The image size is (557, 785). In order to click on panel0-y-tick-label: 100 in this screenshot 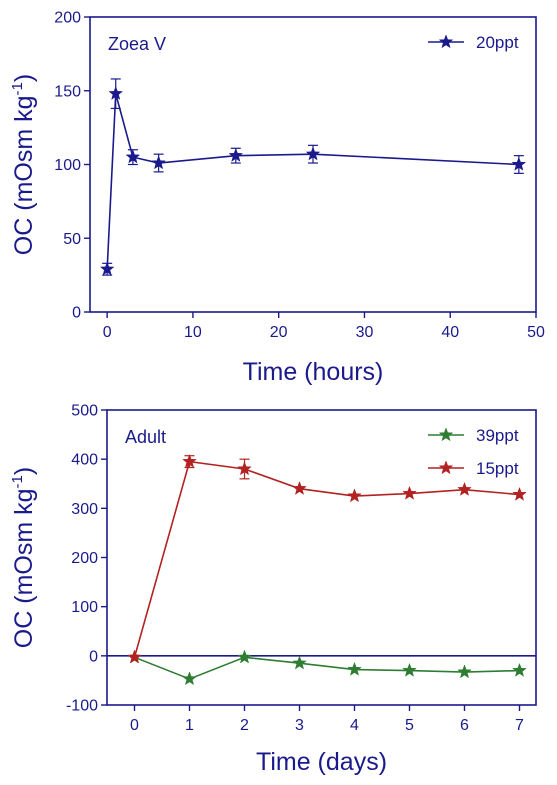, I will do `click(67, 165)`.